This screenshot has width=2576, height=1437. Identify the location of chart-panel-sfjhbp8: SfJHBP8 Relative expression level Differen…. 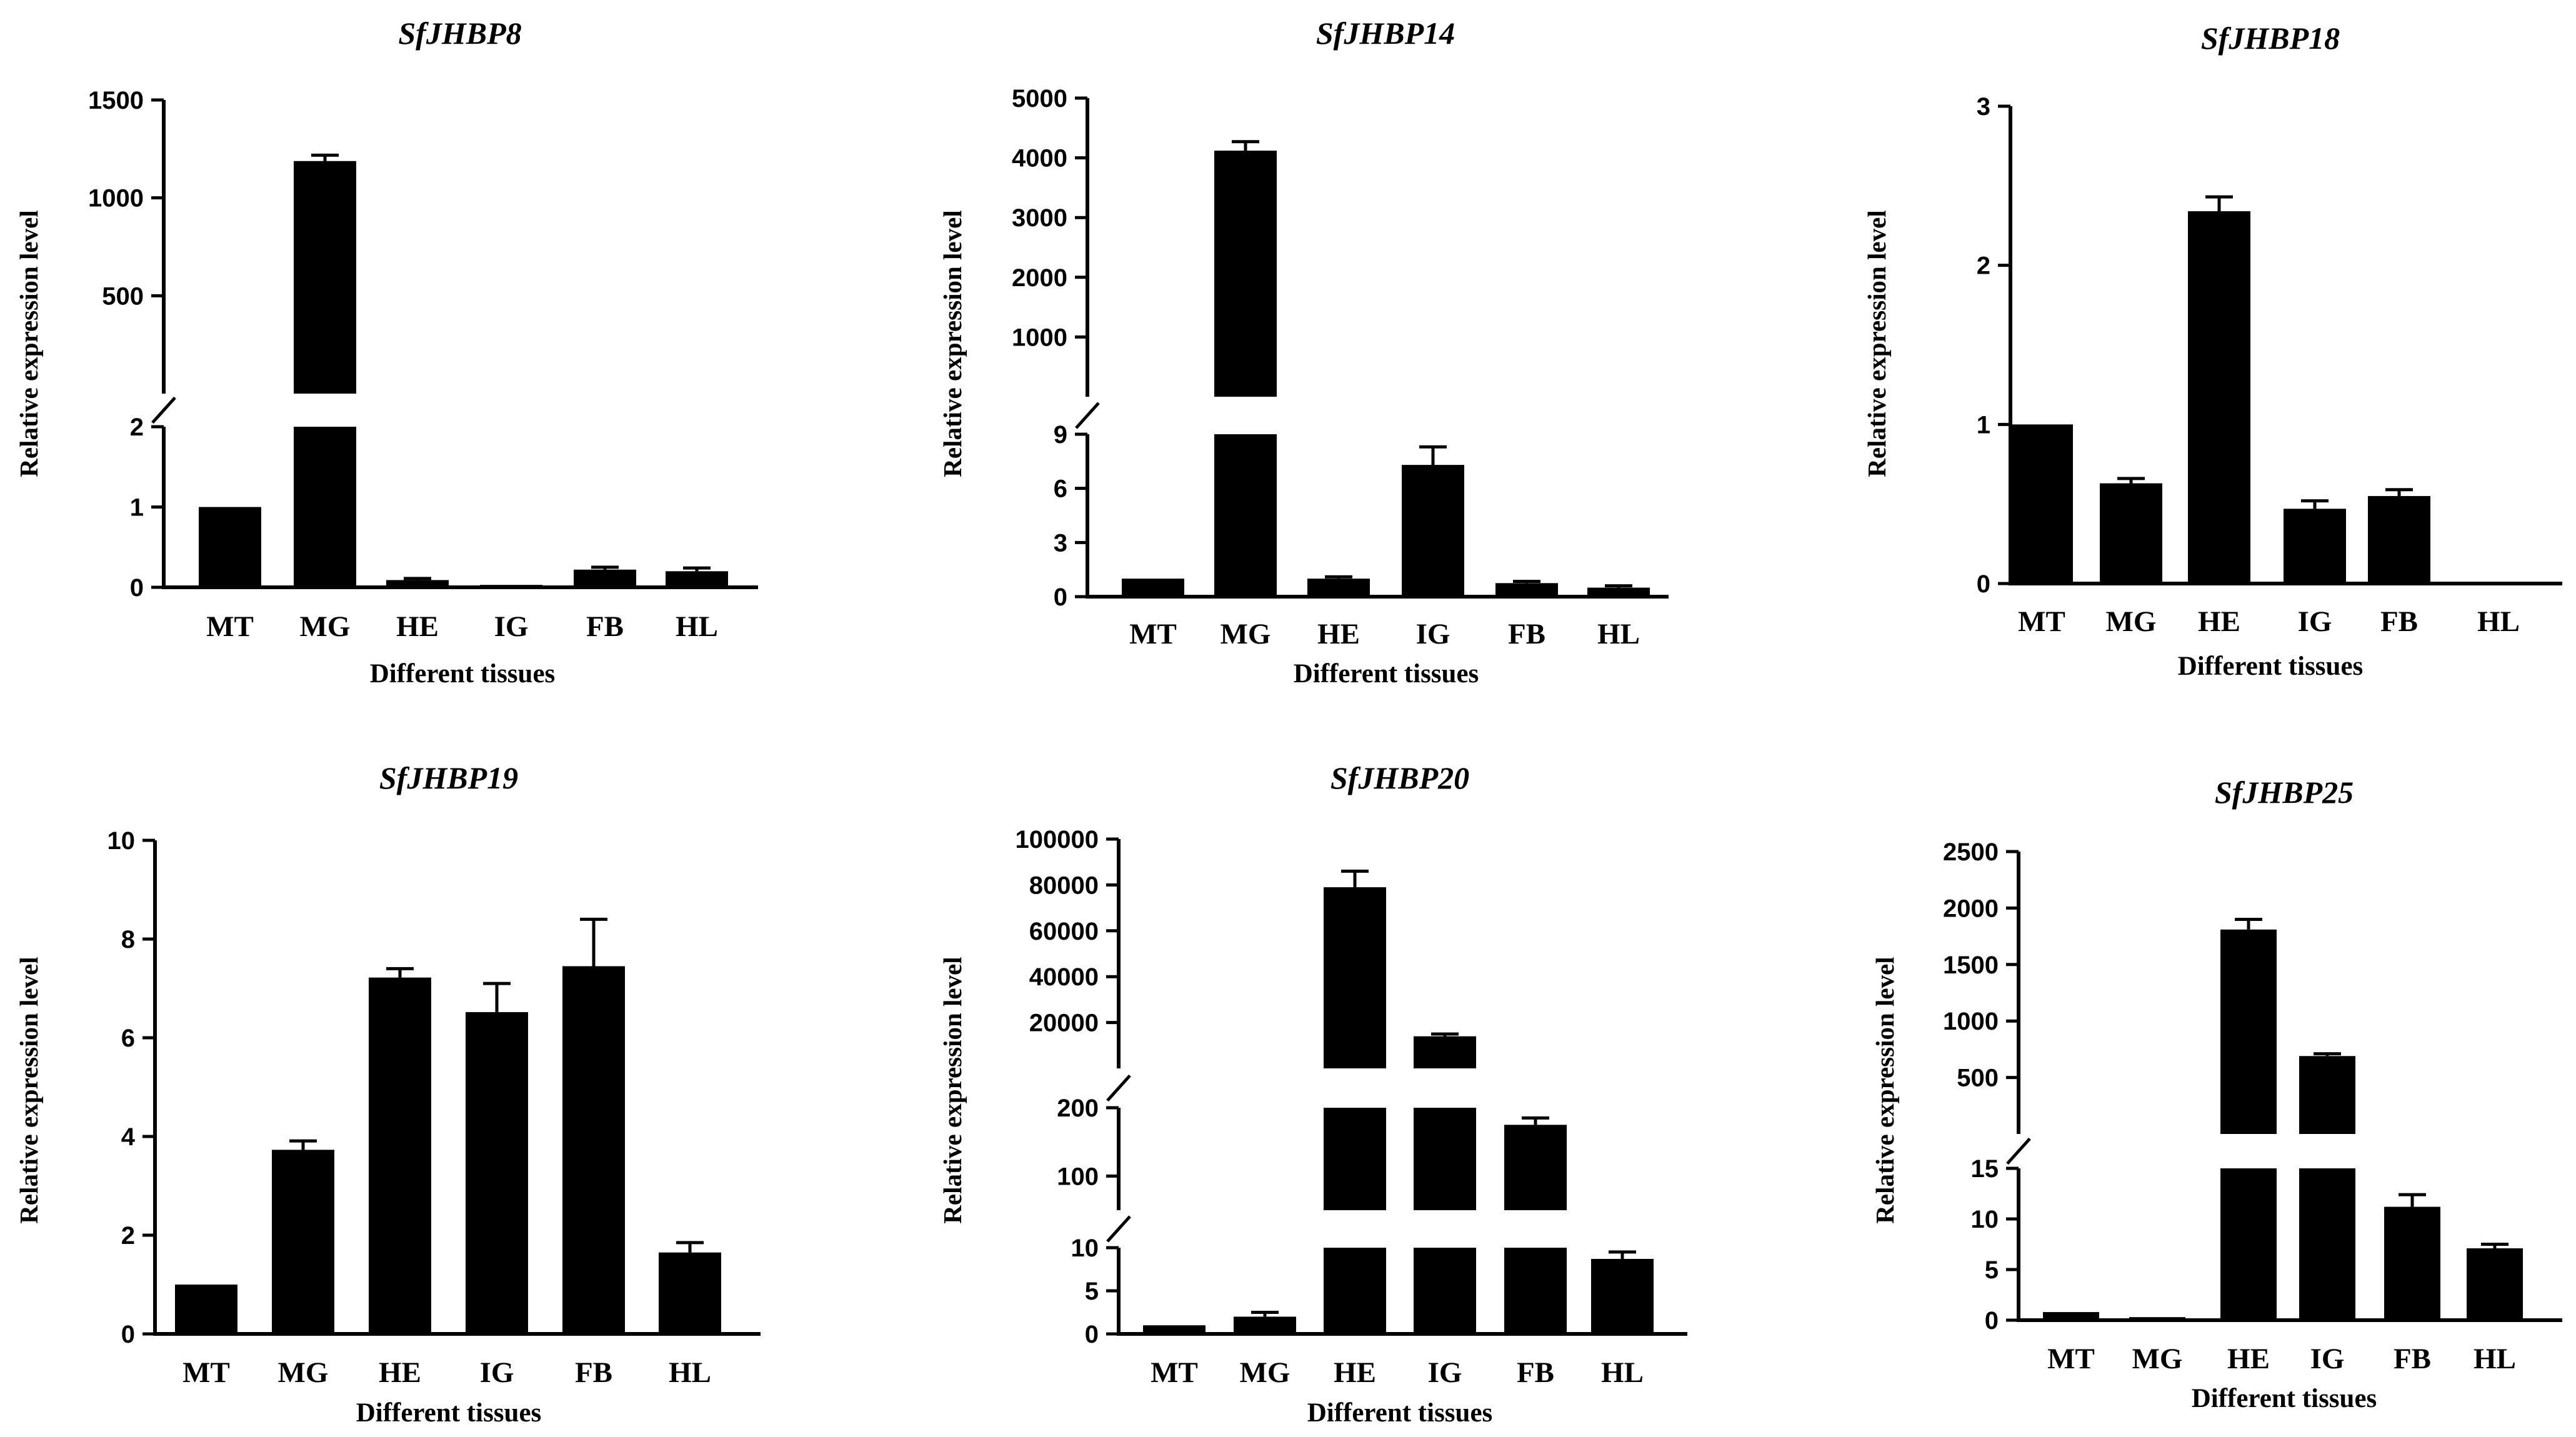
(386, 352).